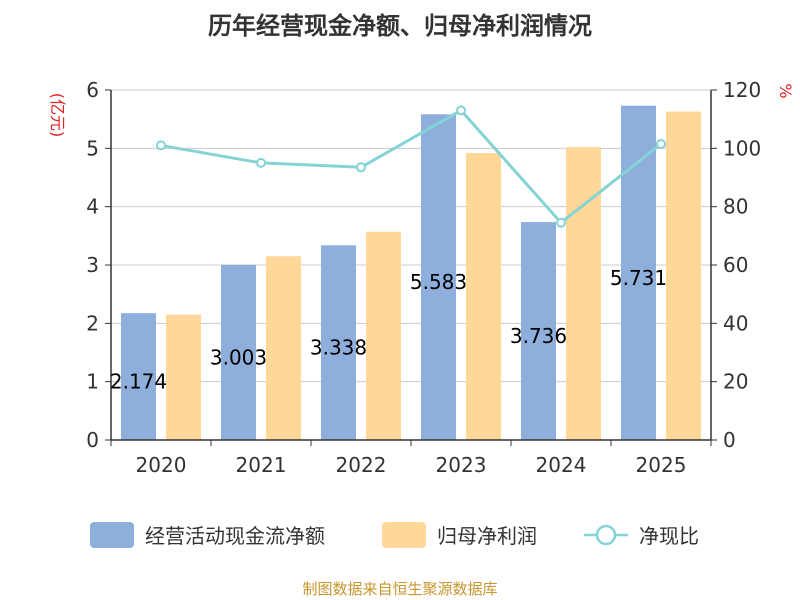  What do you see at coordinates (638, 278) in the screenshot?
I see `data-label: 5.731` at bounding box center [638, 278].